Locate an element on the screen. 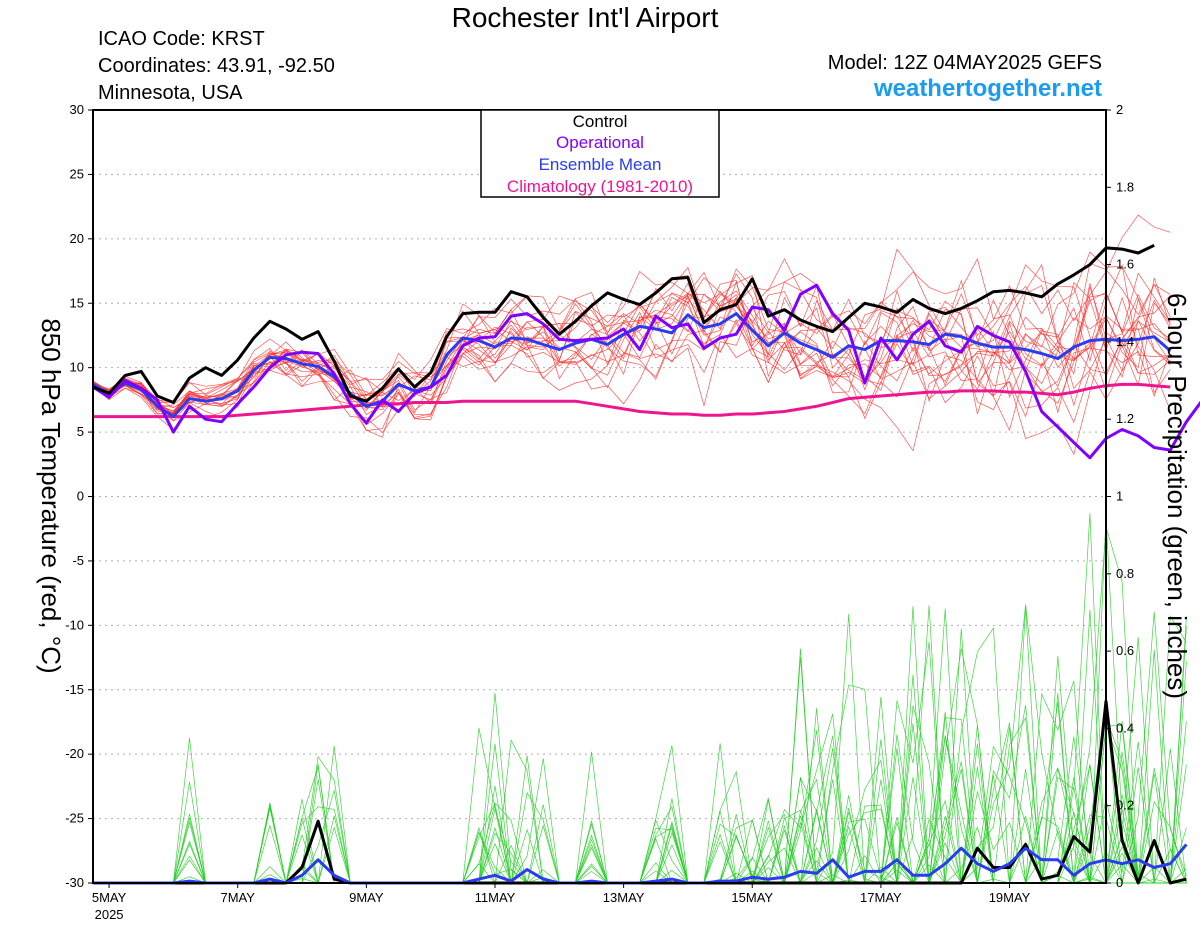  legend-operational: Operational is located at coordinates (600, 142).